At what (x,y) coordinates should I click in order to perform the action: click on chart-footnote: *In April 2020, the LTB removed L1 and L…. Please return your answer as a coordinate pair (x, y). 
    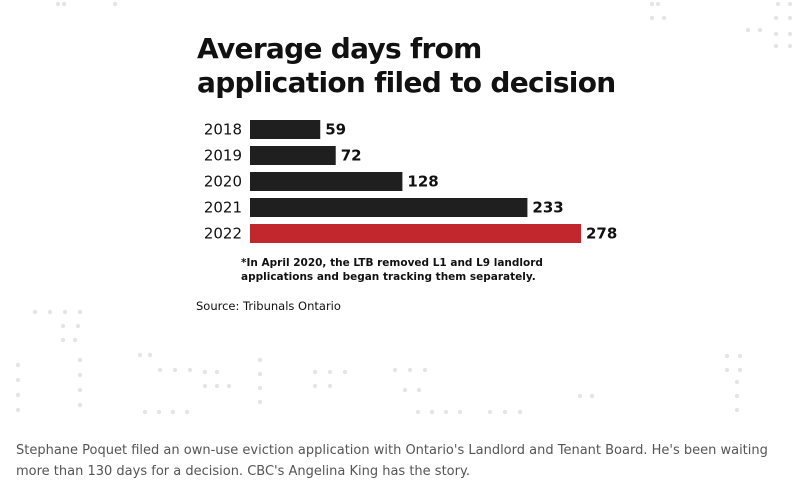
    Looking at the image, I should click on (392, 270).